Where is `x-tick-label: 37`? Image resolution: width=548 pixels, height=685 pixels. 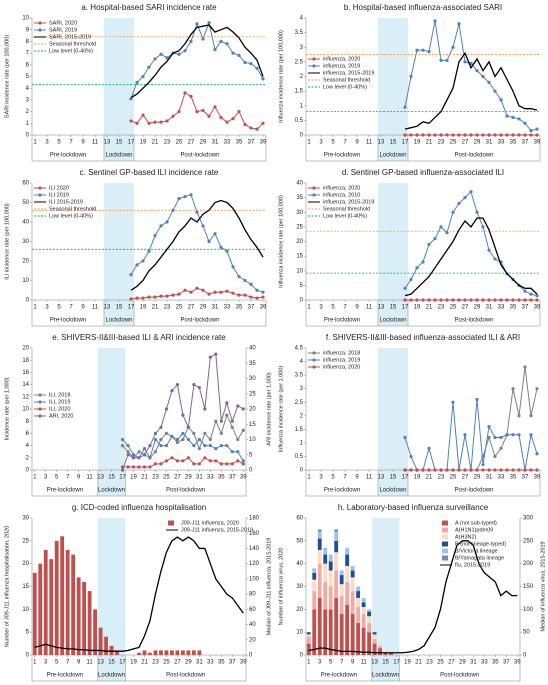 x-tick-label: 37 is located at coordinates (232, 663).